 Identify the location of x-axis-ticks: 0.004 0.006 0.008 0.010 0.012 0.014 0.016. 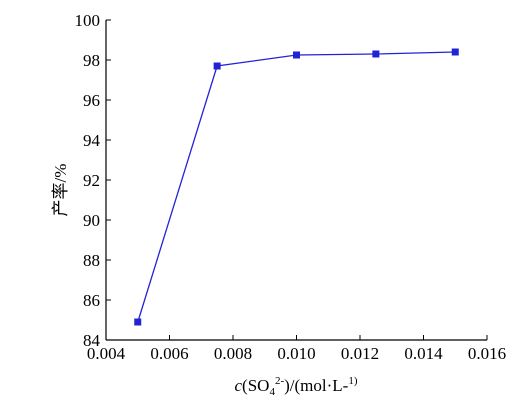
(296, 349).